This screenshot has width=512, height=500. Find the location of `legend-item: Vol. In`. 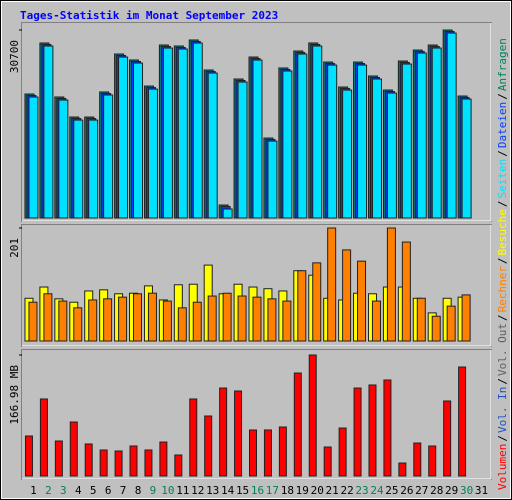

legend-item: Vol. In is located at coordinates (502, 410).